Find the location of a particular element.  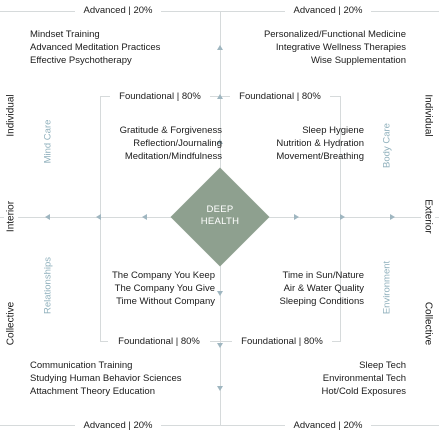

axis-left-interior: Interior is located at coordinates (11, 216).